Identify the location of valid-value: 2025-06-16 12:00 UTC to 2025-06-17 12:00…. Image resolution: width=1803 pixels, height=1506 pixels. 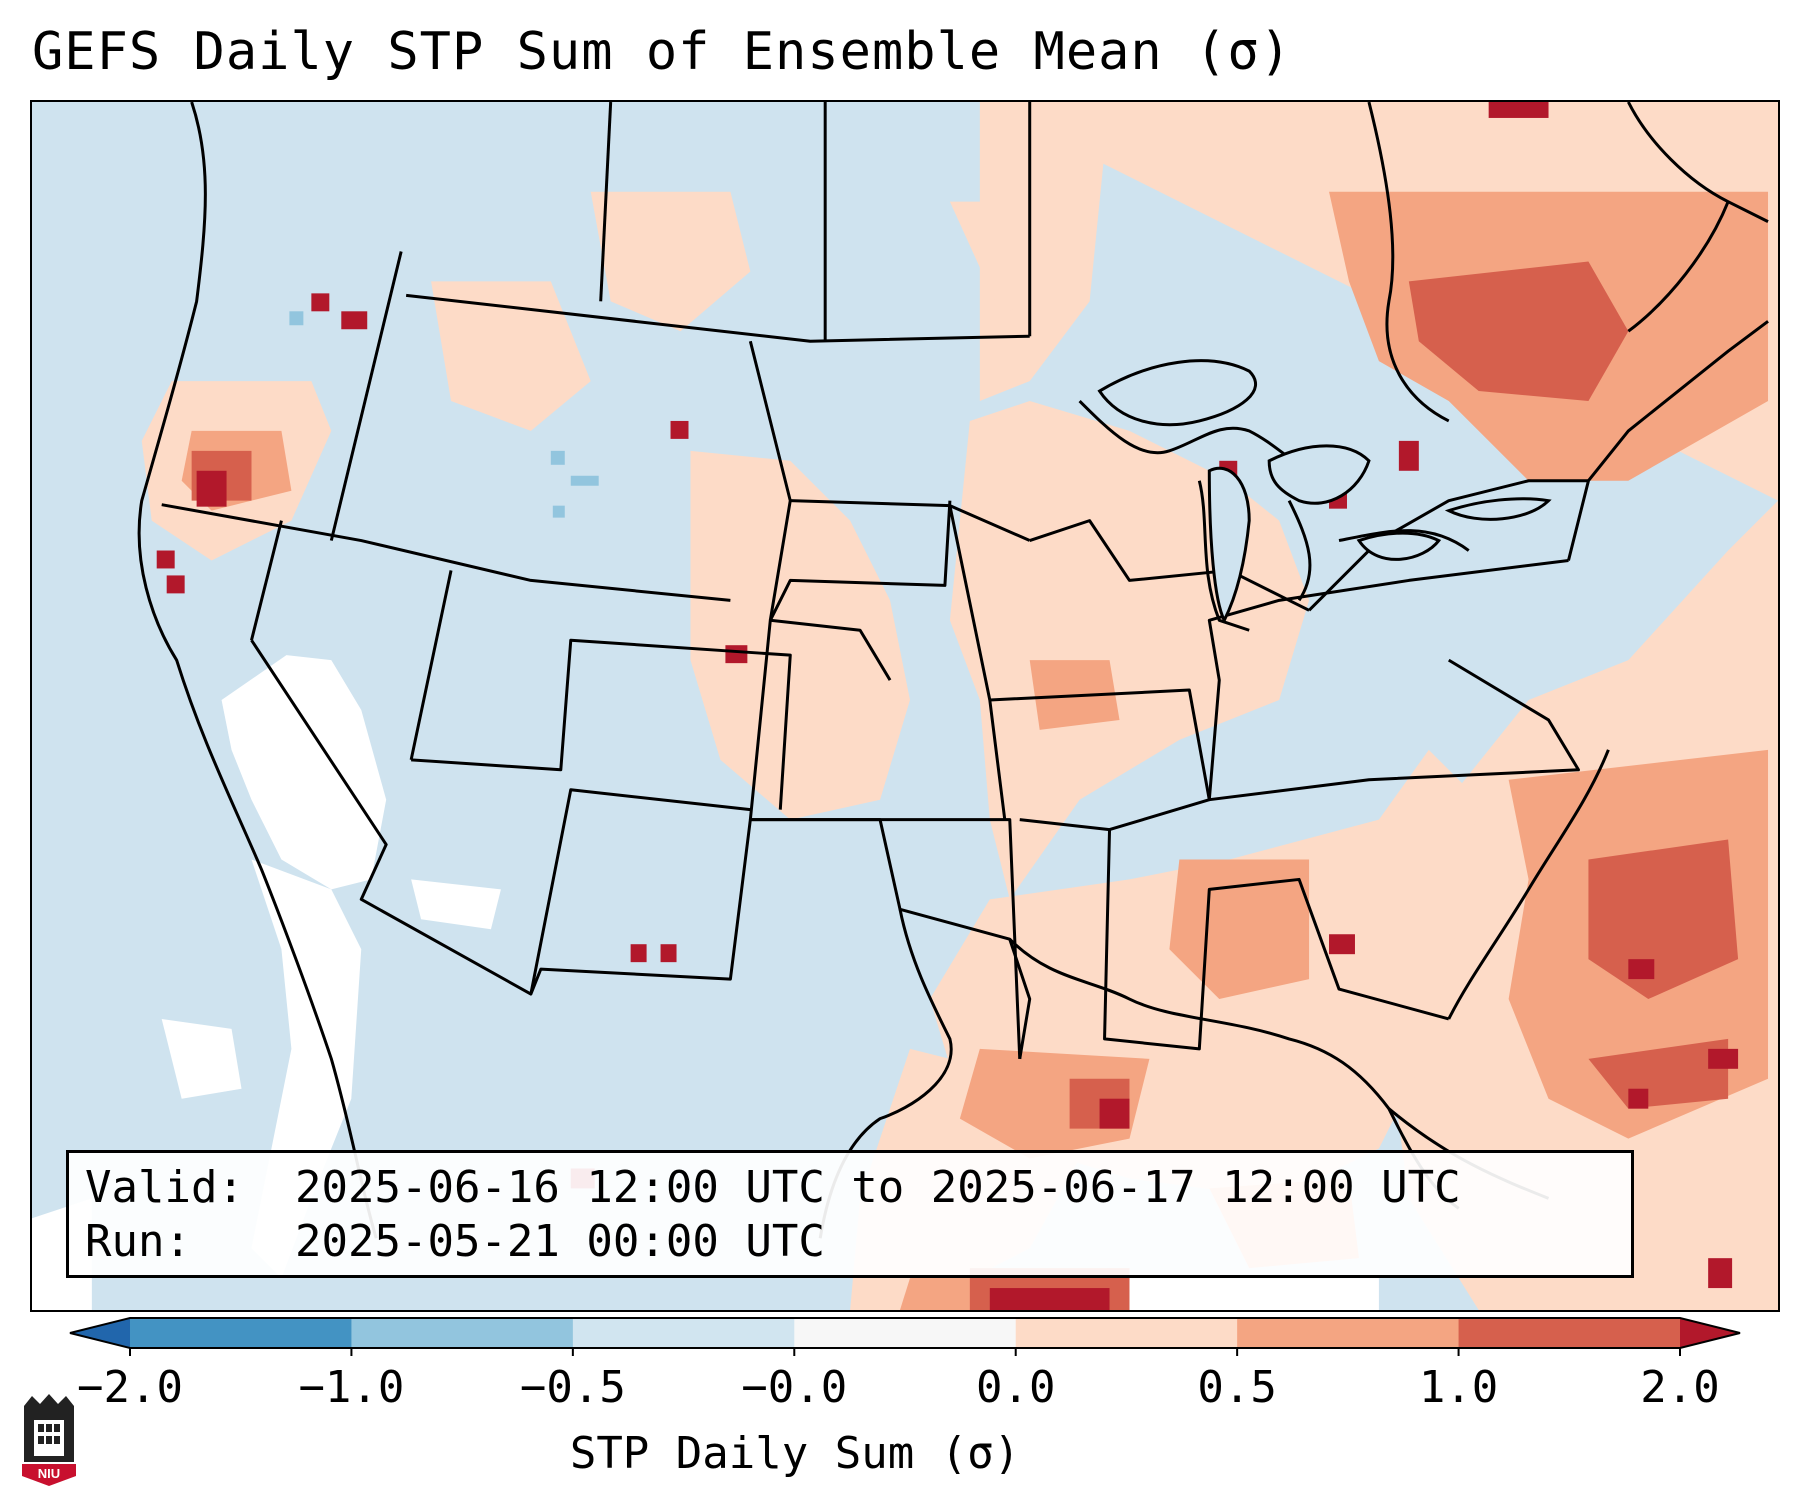
(878, 1187).